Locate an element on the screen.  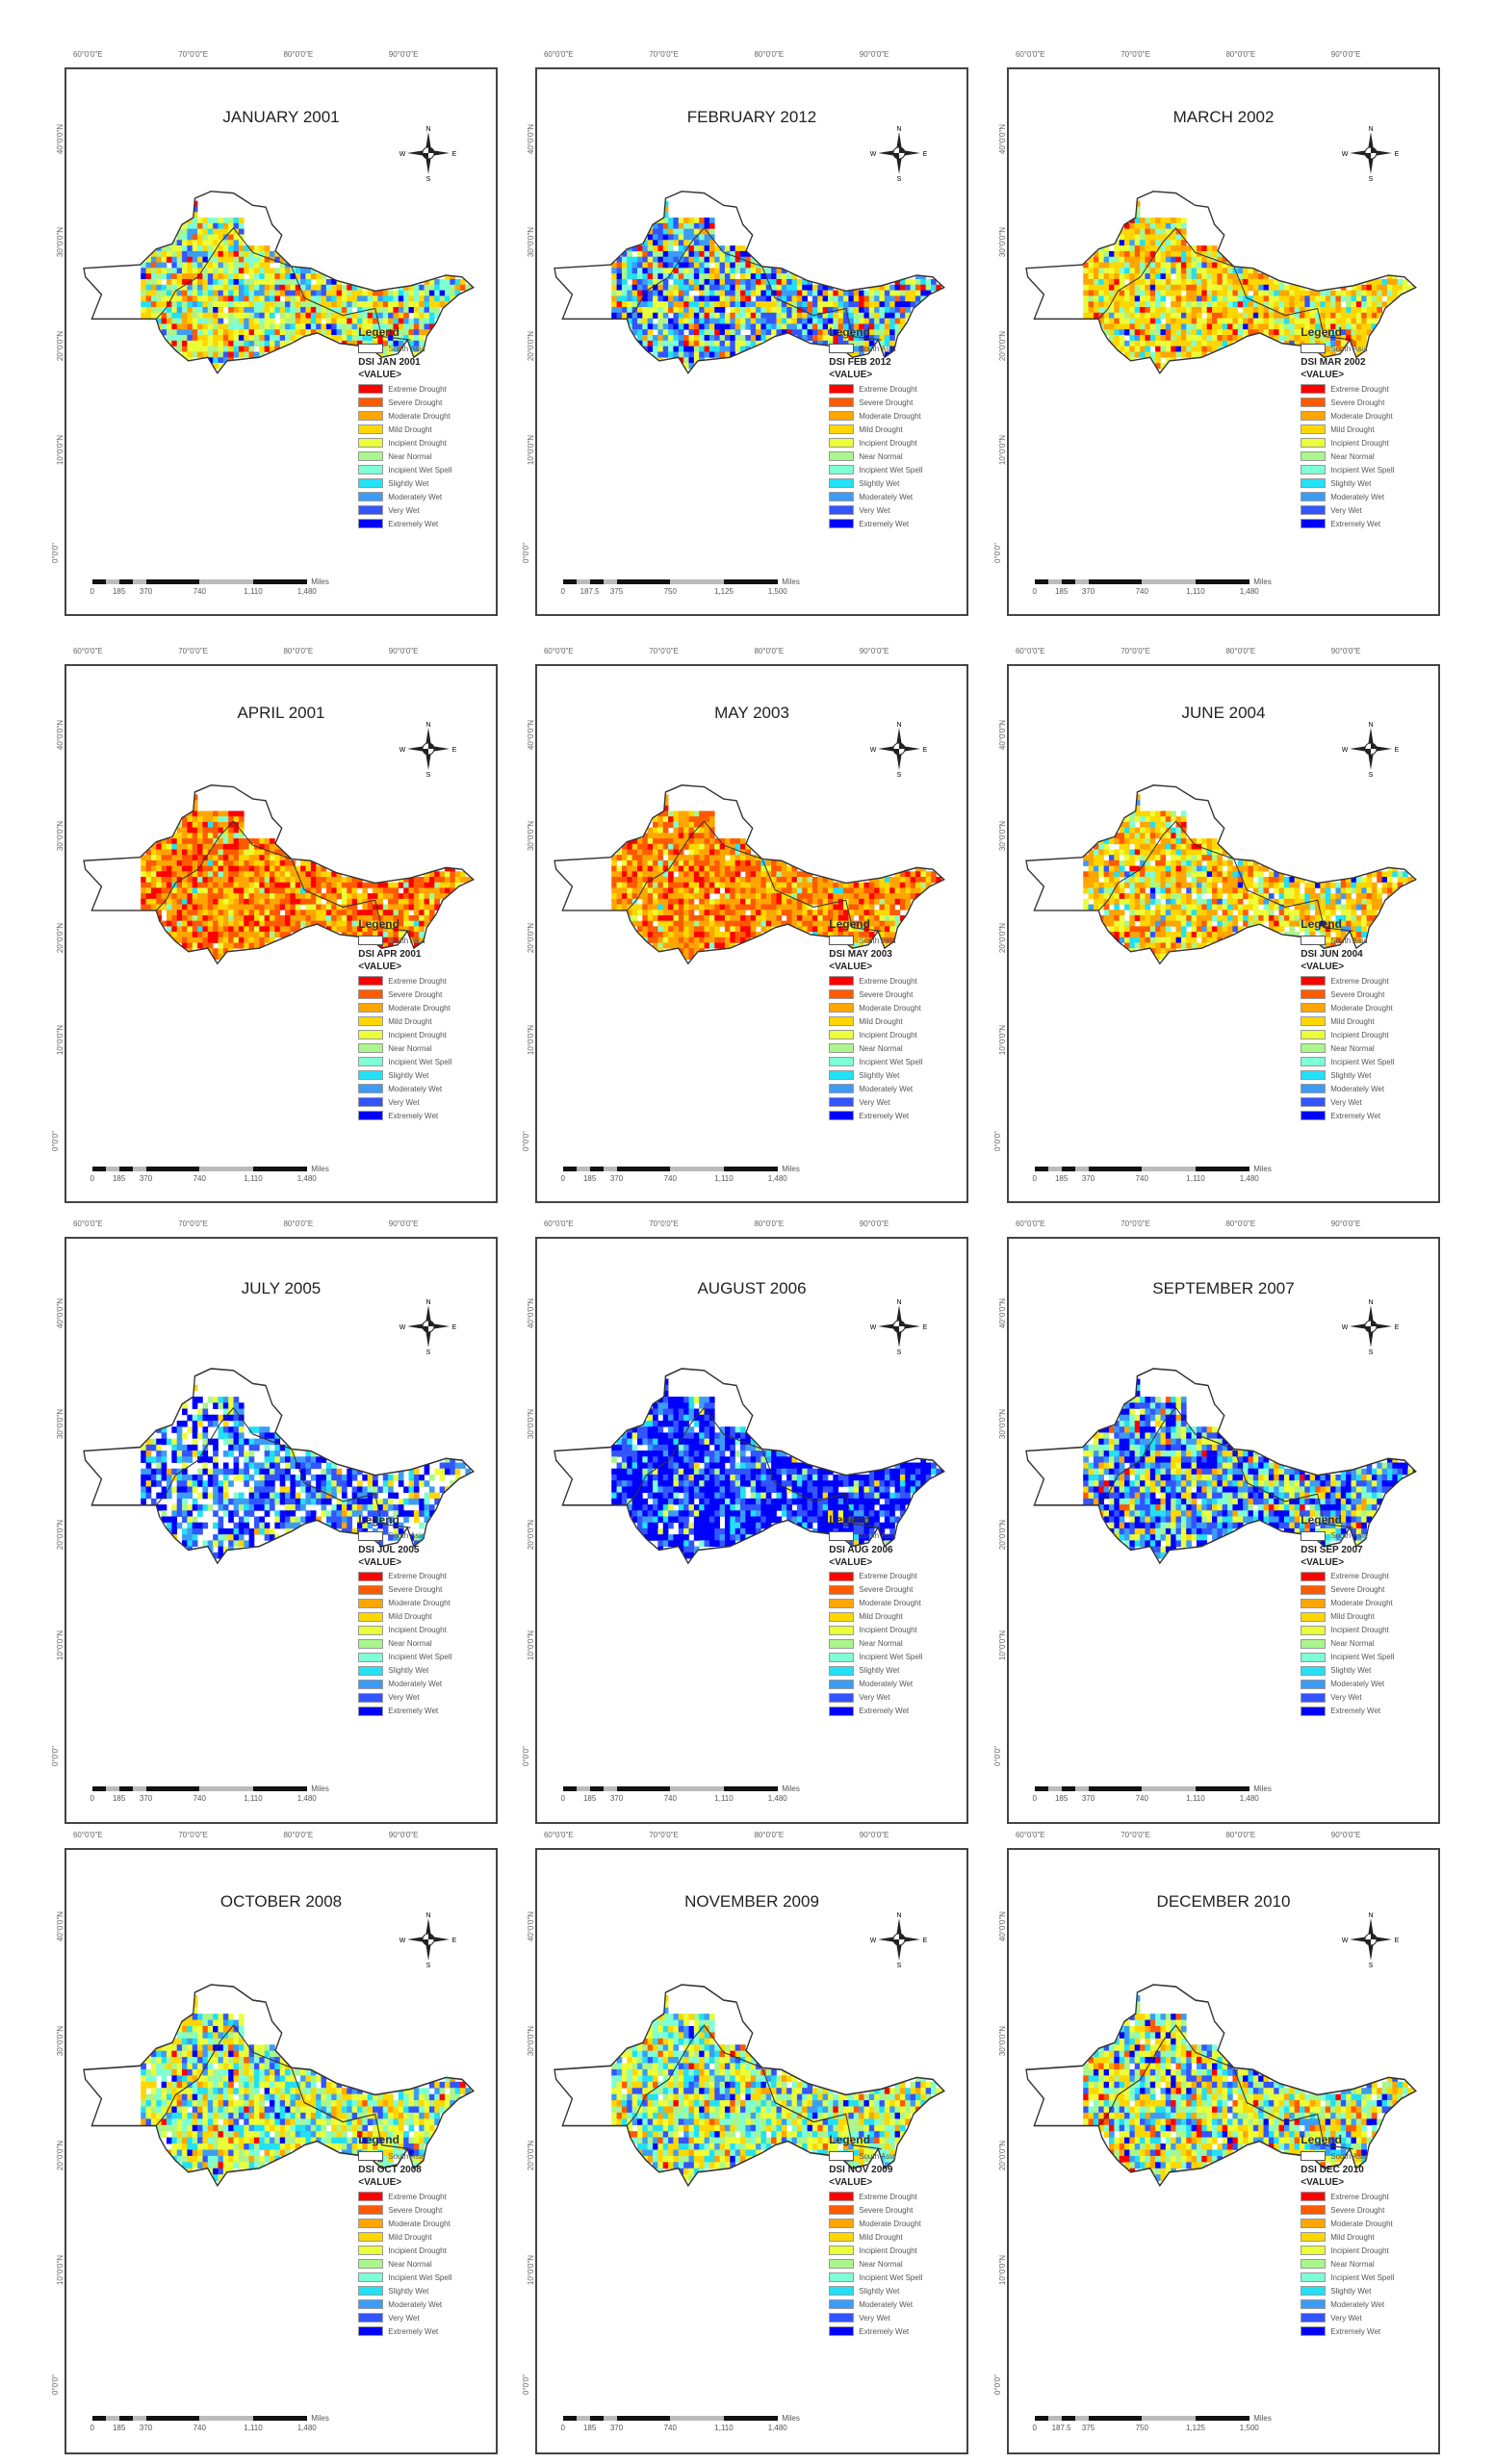
drought-map is located at coordinates (750, 874).